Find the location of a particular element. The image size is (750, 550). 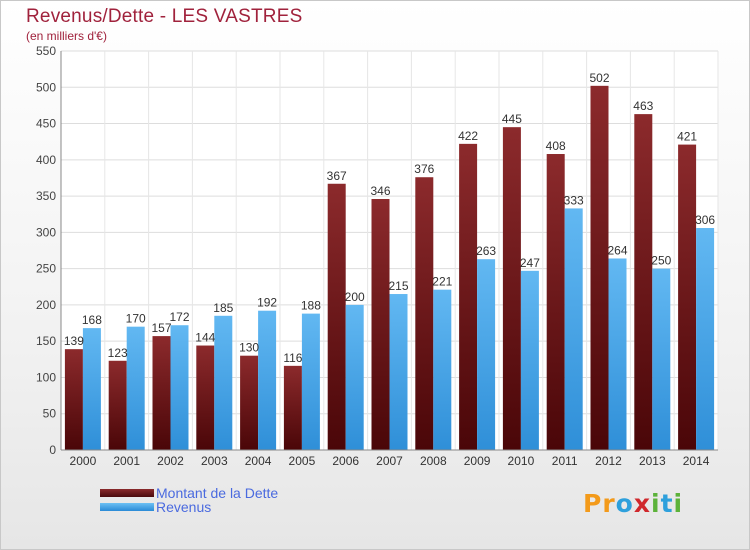

data-label-debt: 445 is located at coordinates (512, 119).